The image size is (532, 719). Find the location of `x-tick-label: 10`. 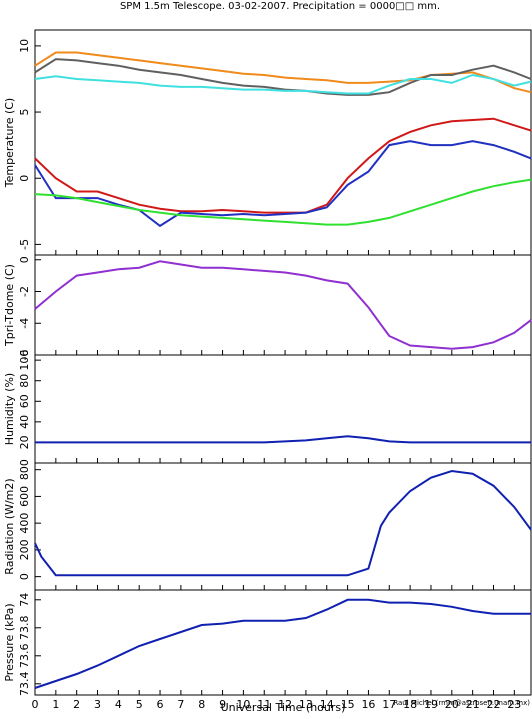

x-tick-label: 10 is located at coordinates (243, 704).